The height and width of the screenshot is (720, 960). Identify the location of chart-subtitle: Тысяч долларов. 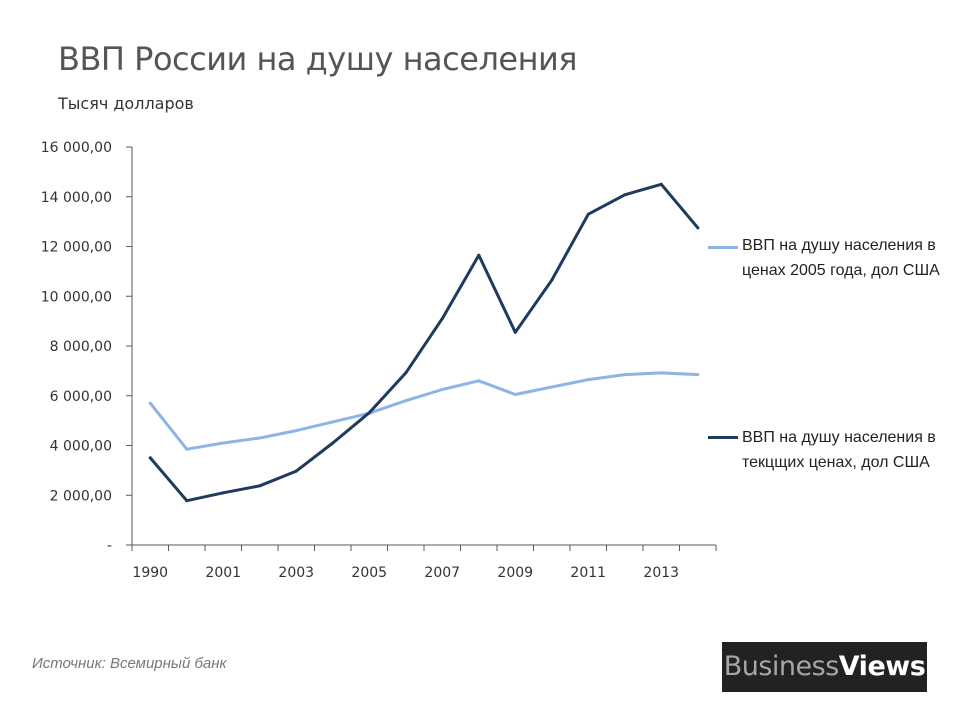
(126, 103).